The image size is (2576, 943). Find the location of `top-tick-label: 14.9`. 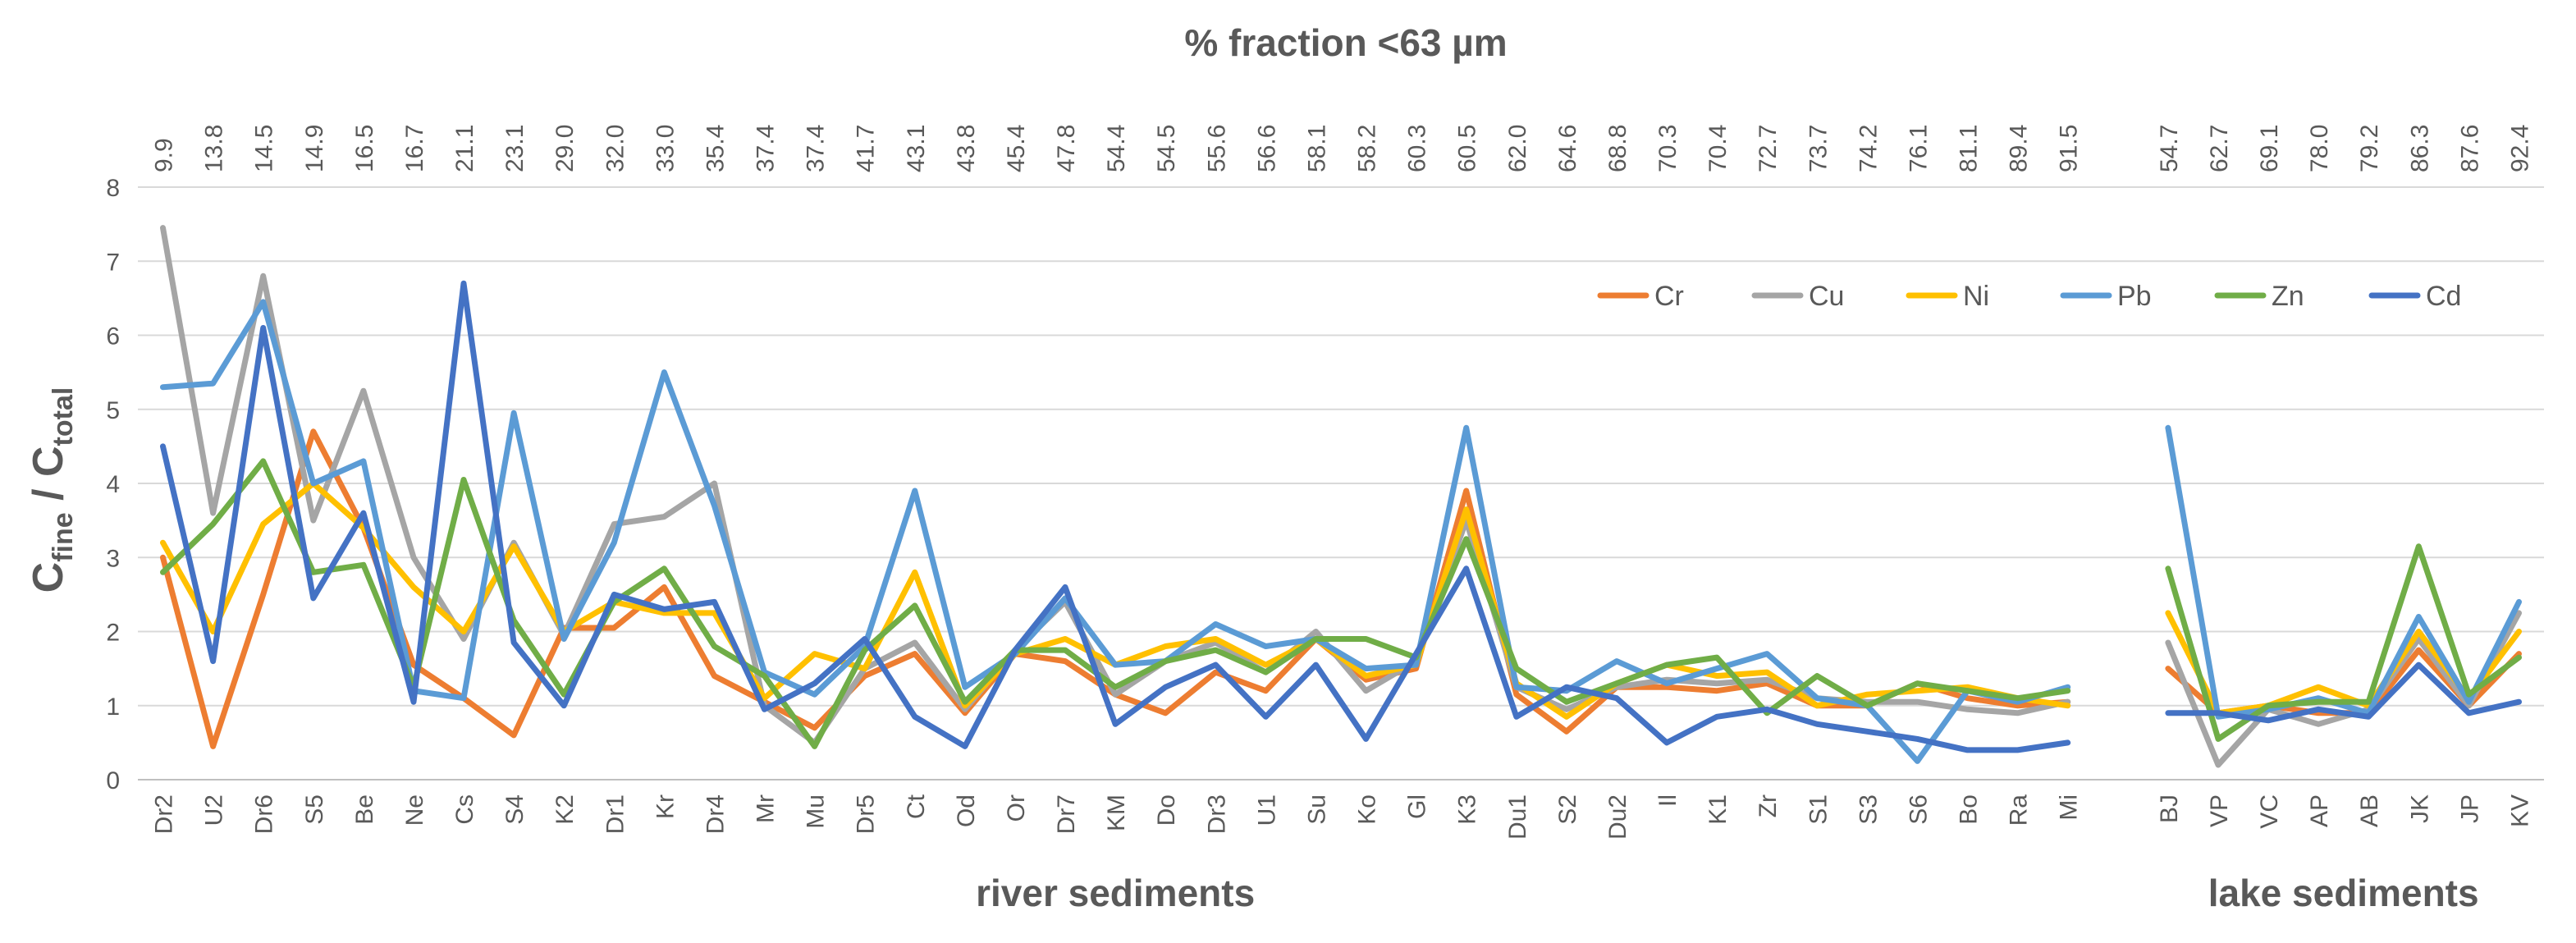

top-tick-label: 14.9 is located at coordinates (314, 148).